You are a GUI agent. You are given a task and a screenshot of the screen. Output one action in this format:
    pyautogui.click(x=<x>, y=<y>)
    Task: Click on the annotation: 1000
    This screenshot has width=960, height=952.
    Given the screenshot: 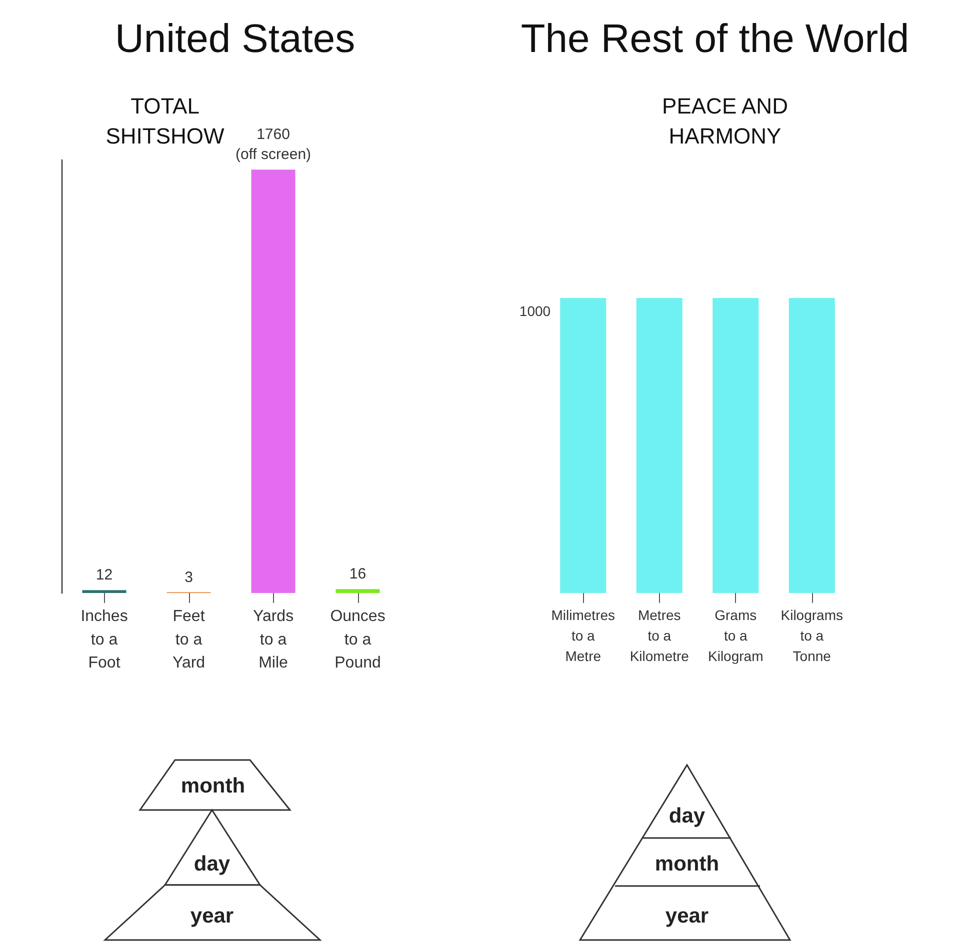 What is the action you would take?
    pyautogui.click(x=535, y=311)
    